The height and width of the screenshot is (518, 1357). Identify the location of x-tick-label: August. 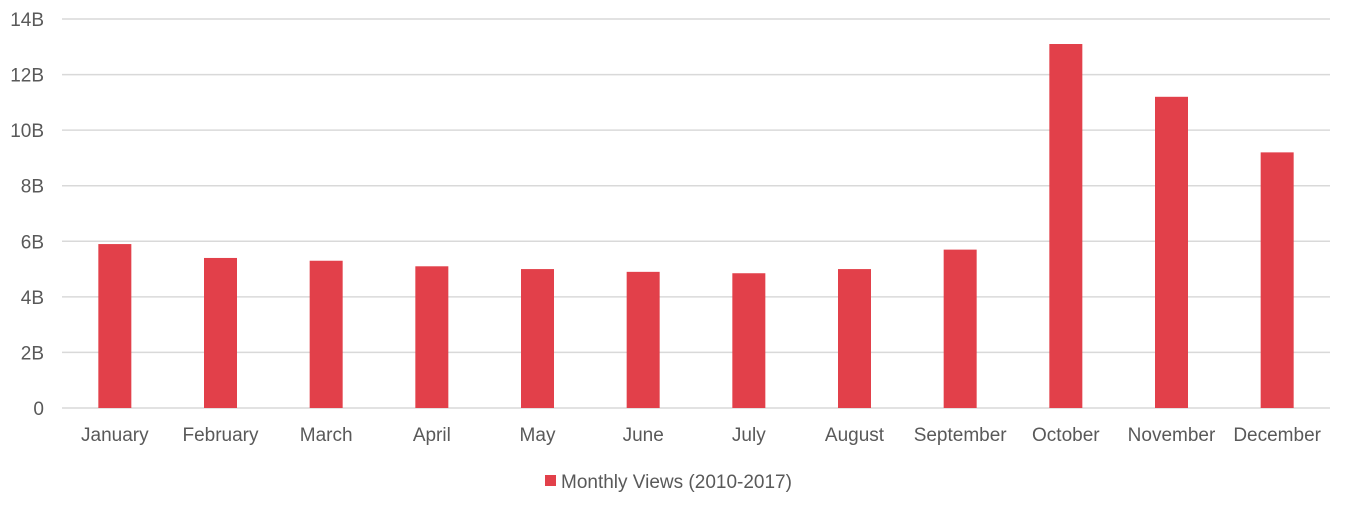
(855, 435).